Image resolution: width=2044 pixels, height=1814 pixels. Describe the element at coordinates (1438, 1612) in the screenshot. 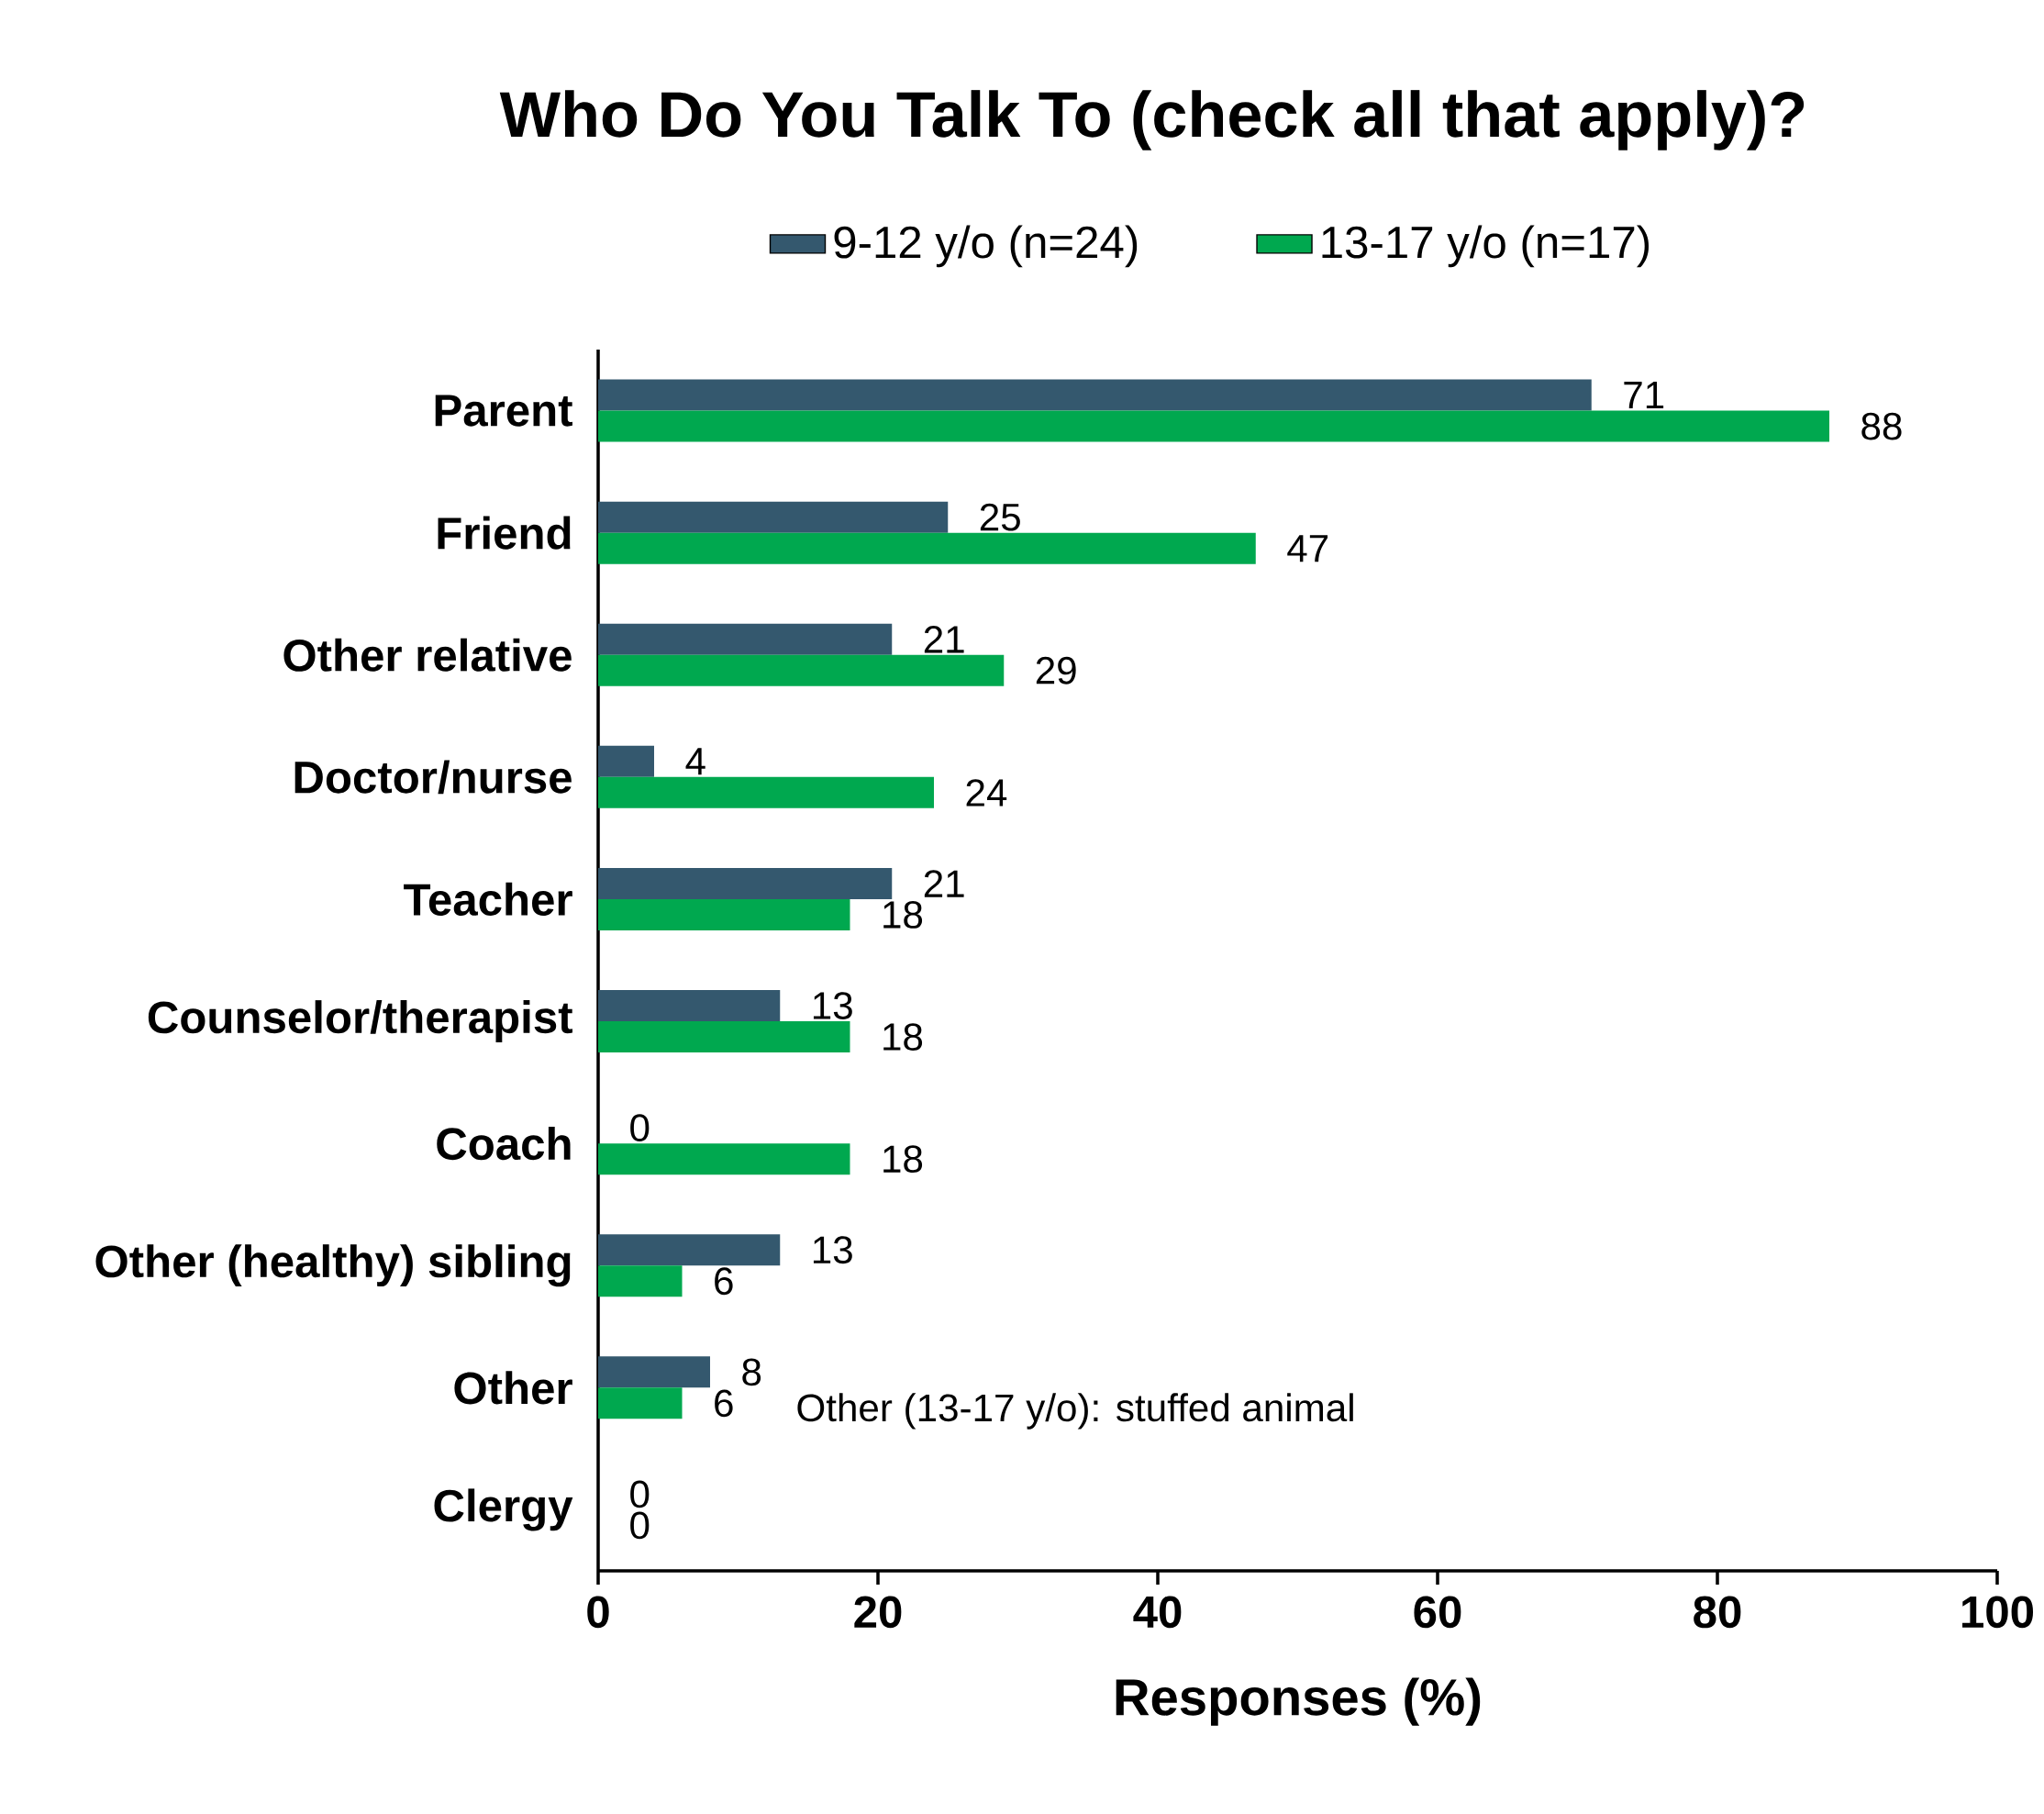

I see `x-tick-label: 60` at that location.